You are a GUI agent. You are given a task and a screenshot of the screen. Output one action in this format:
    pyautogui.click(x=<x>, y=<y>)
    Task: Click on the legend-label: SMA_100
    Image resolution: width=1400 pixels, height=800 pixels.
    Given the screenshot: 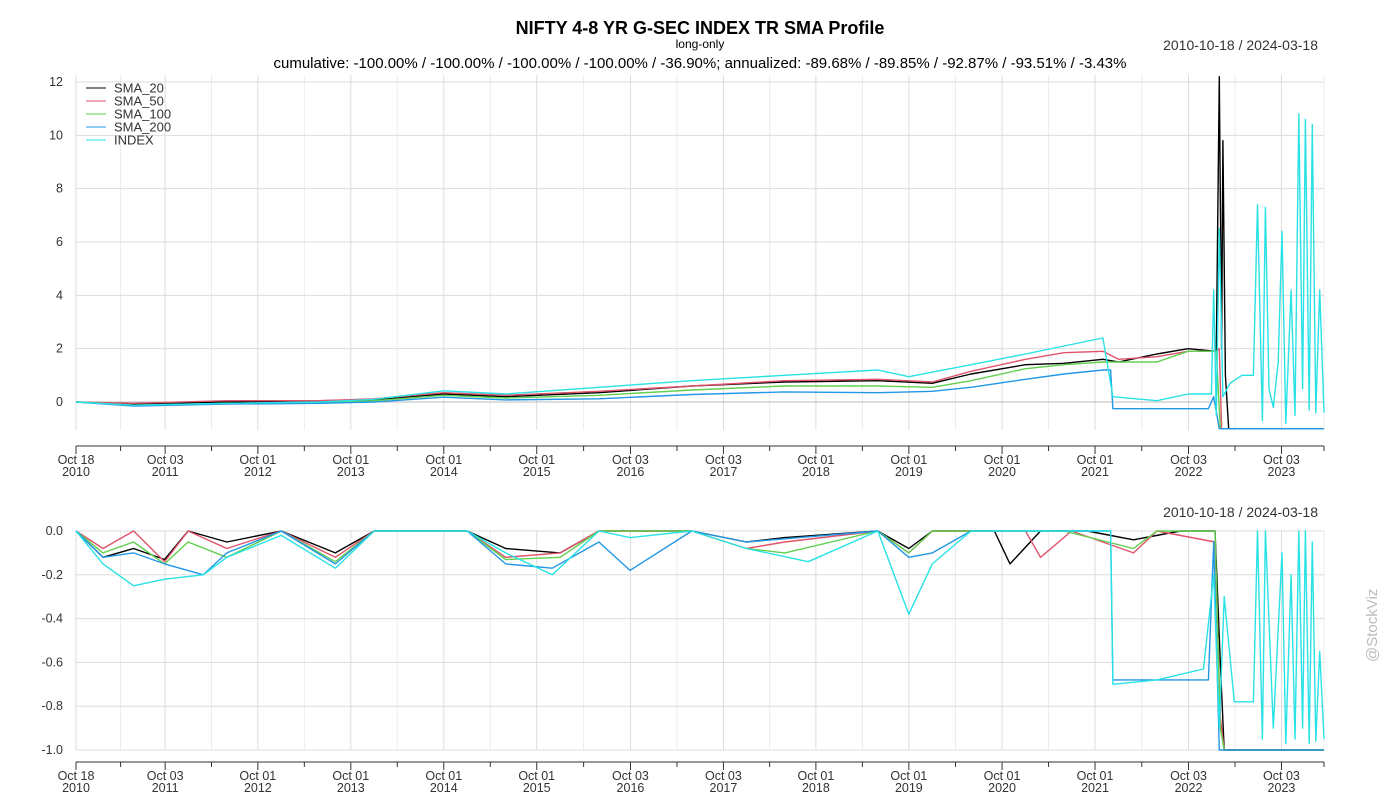 What is the action you would take?
    pyautogui.click(x=142, y=114)
    